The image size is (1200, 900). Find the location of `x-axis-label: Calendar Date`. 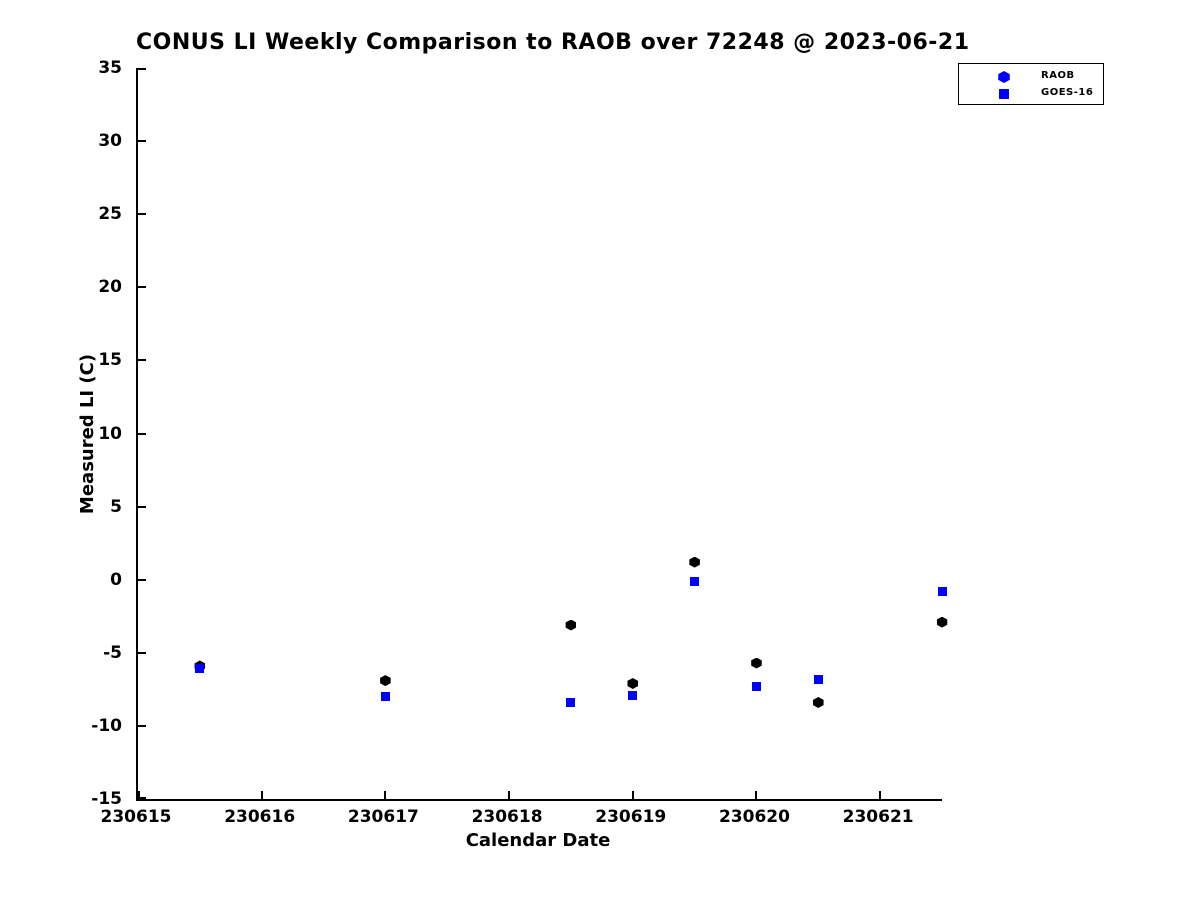

x-axis-label: Calendar Date is located at coordinates (538, 840).